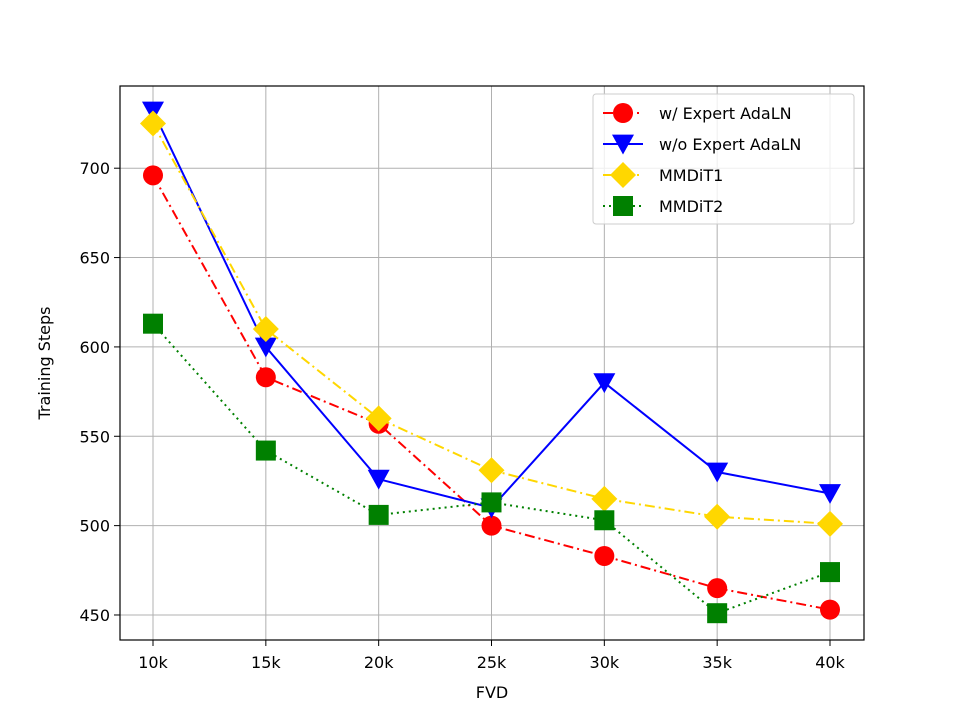 This screenshot has width=960, height=720. Describe the element at coordinates (691, 206) in the screenshot. I see `legend-label: MMDiT2` at that location.